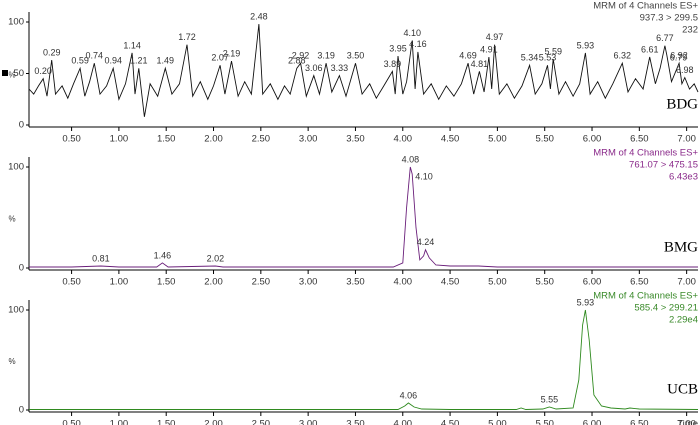  What do you see at coordinates (426, 242) in the screenshot?
I see `peak-label: 4.24` at bounding box center [426, 242].